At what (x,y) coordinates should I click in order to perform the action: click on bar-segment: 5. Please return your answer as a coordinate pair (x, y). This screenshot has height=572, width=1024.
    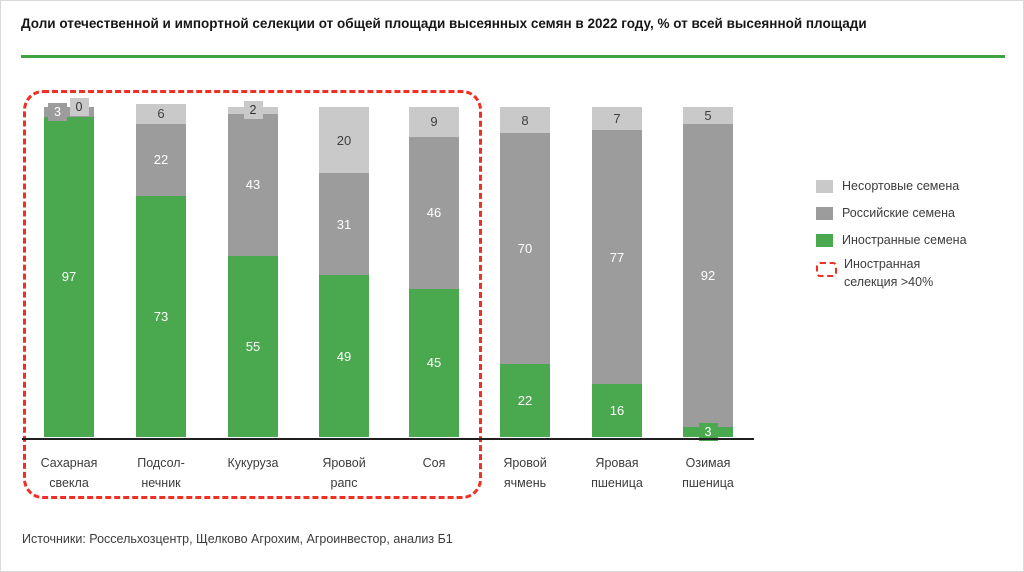
    Looking at the image, I should click on (708, 115).